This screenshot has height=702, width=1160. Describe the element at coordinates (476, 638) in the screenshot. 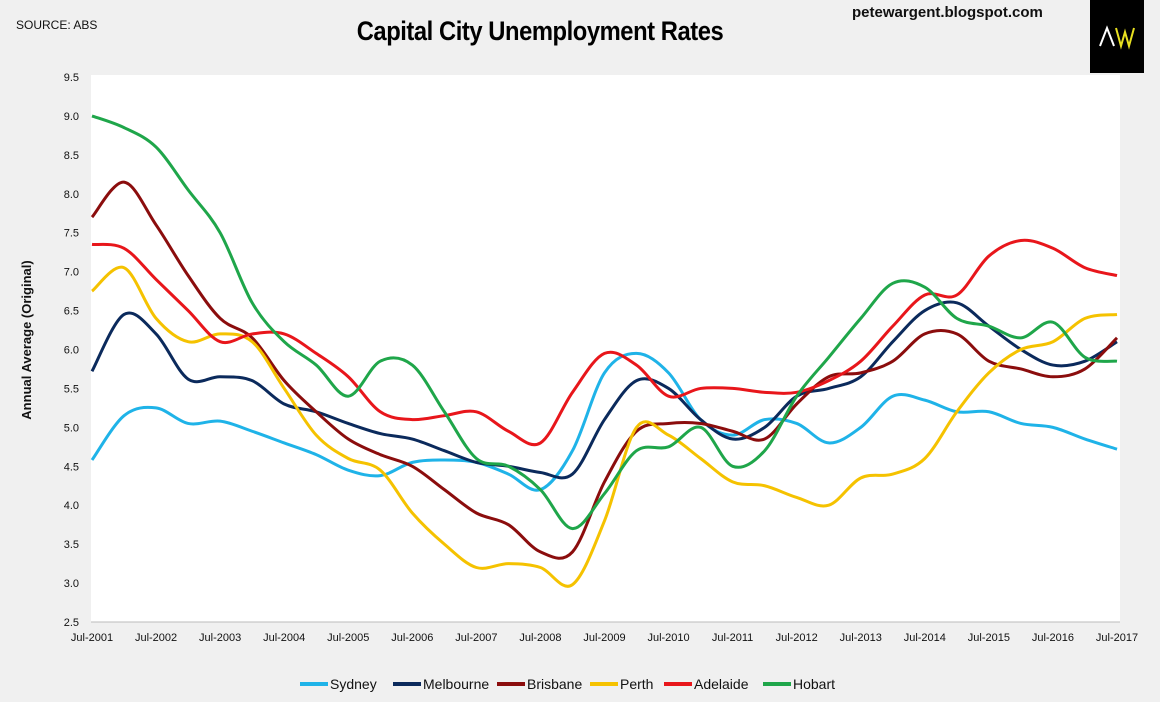

I see `x-tick-label: Jul-2007` at that location.